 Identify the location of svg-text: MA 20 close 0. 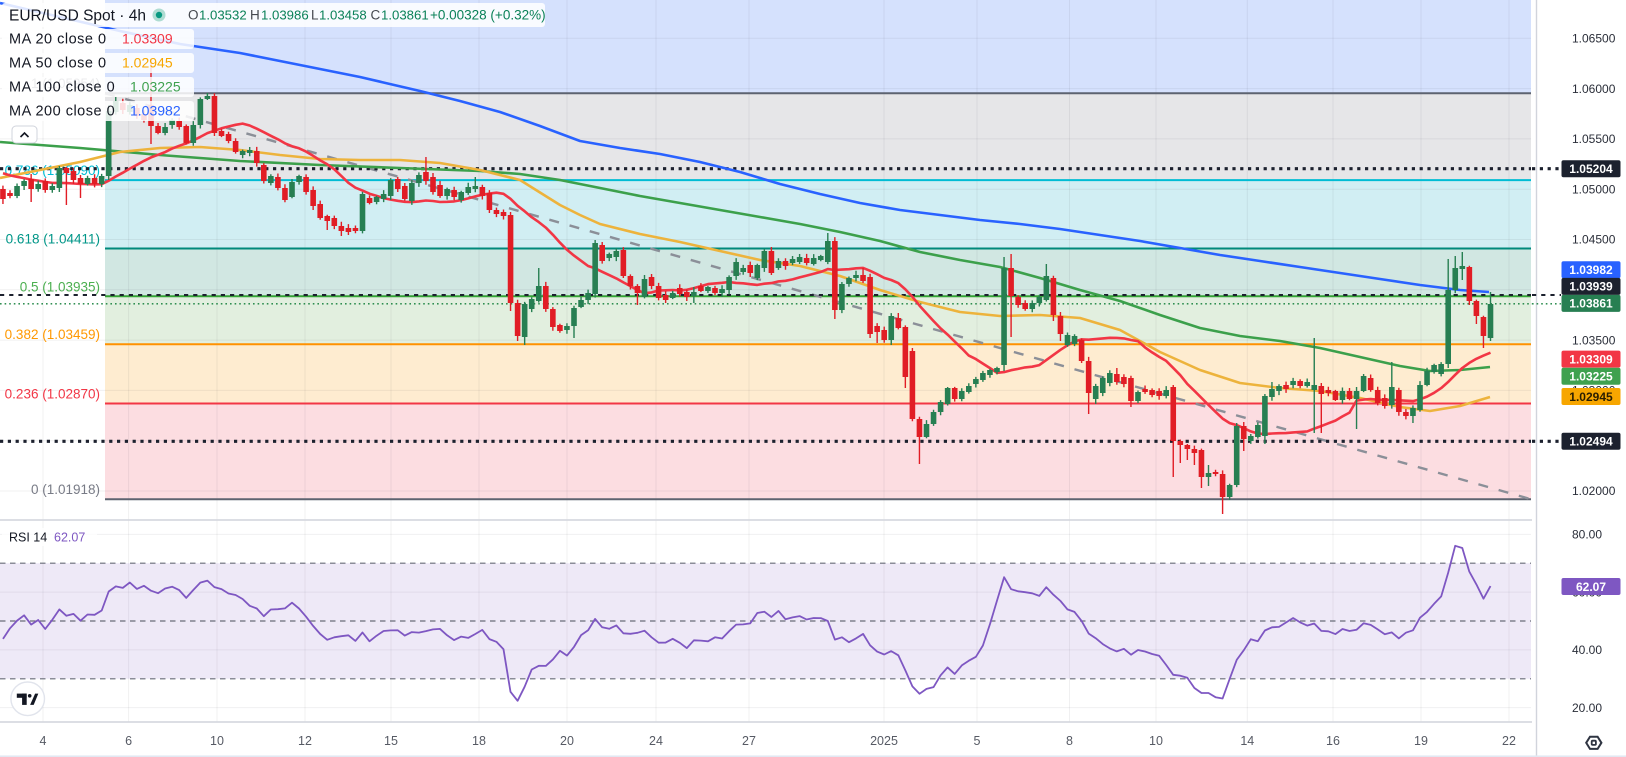
(58, 40).